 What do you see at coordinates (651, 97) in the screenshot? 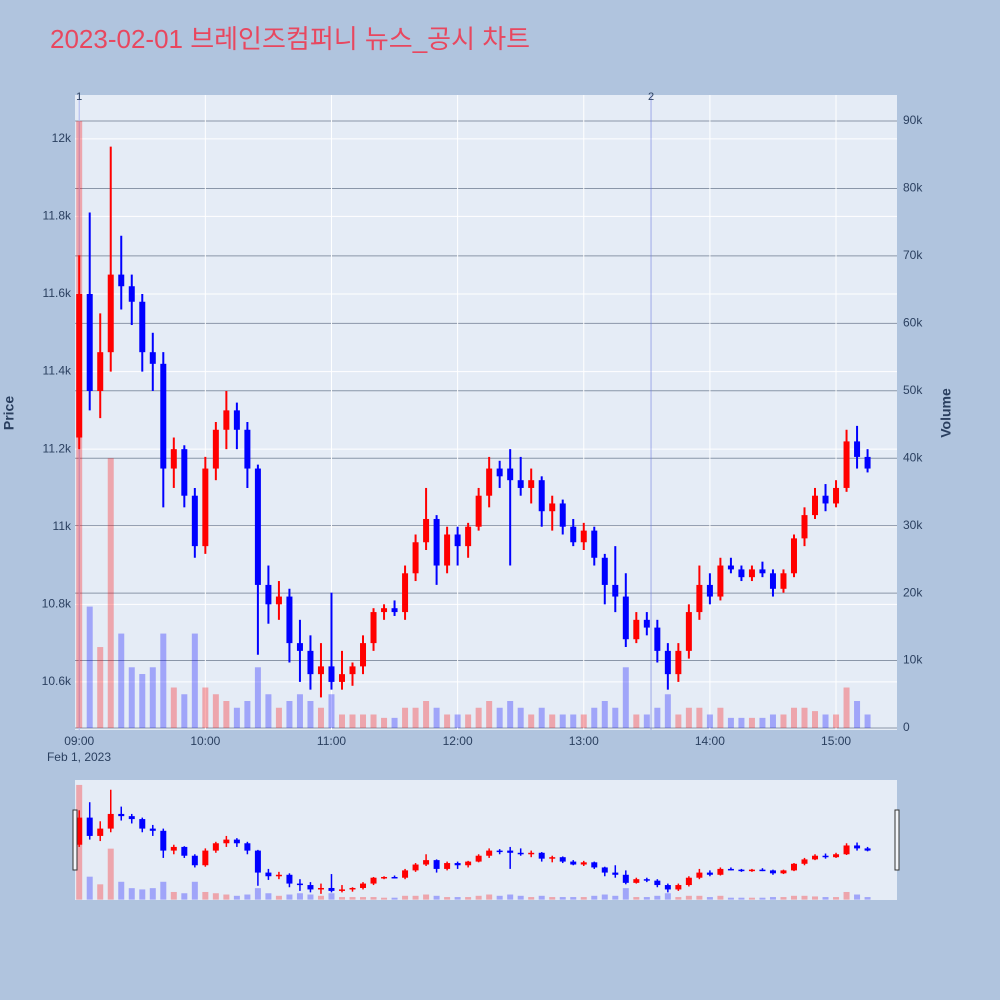
I see `annotation-label: 2` at bounding box center [651, 97].